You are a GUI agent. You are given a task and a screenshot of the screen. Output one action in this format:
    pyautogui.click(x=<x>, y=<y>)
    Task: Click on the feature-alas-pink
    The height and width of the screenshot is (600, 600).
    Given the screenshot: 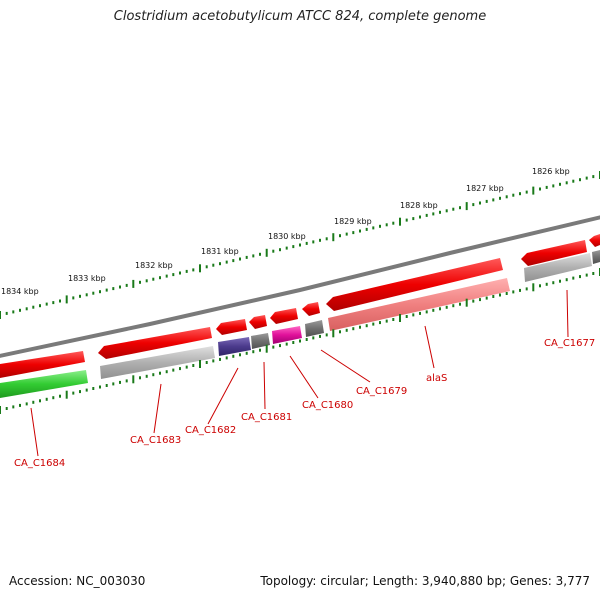 What is the action you would take?
    pyautogui.click(x=419, y=304)
    